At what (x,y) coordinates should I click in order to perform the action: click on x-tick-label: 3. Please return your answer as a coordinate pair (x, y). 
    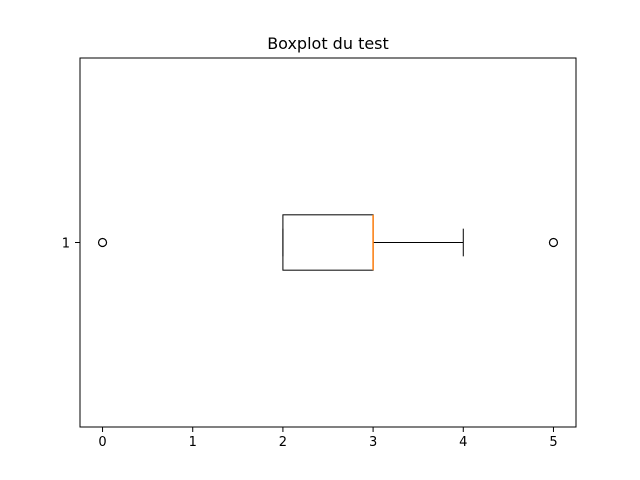
    Looking at the image, I should click on (373, 442).